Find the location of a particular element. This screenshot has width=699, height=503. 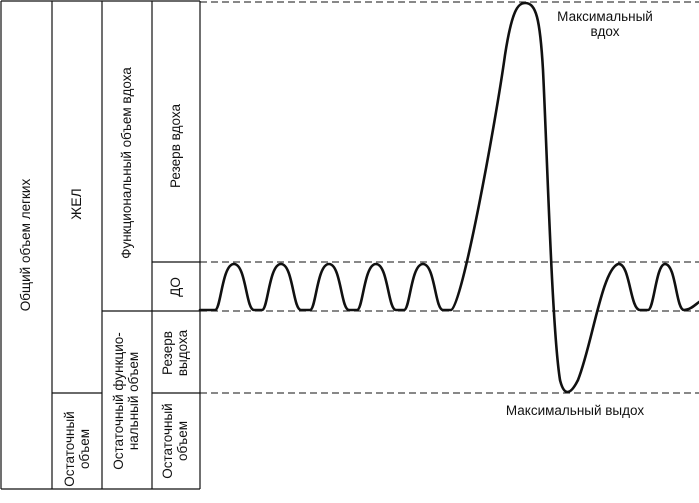

residual-a-line2: объем is located at coordinates (84, 449).